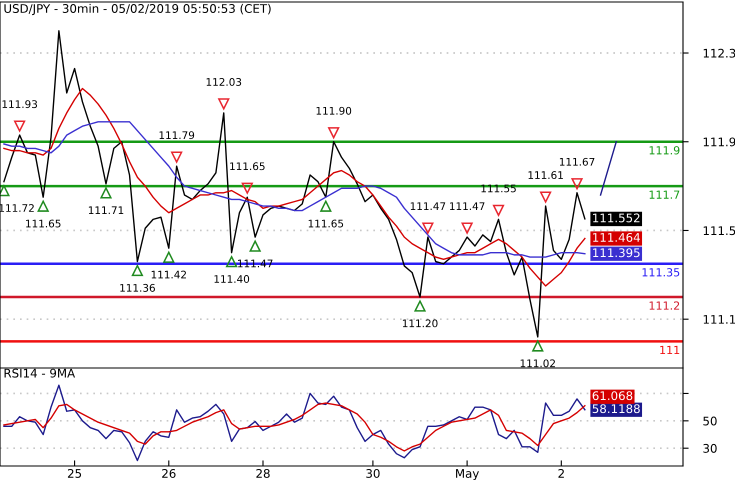 The image size is (735, 480). I want to click on annotation: 112.03, so click(224, 82).